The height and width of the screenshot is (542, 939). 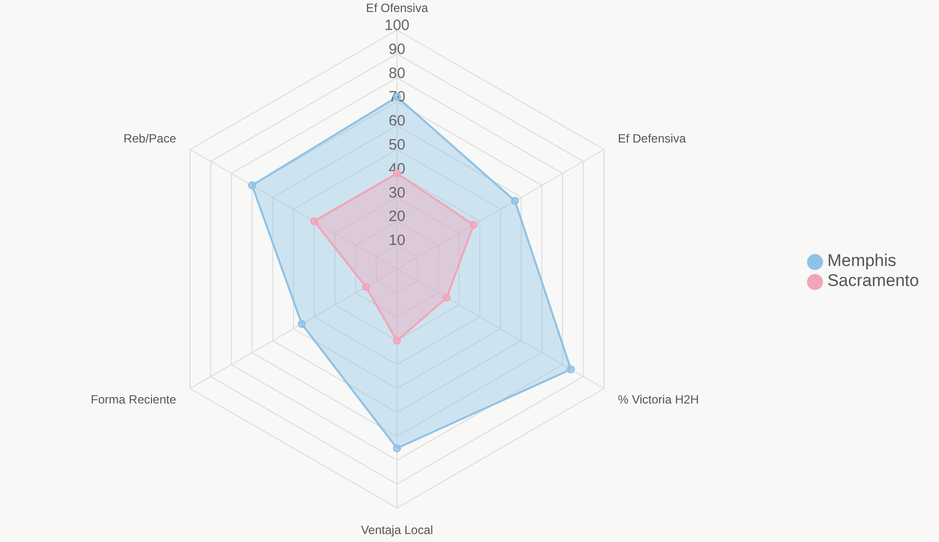 What do you see at coordinates (658, 399) in the screenshot?
I see `spoke-label: % Victoria H2H` at bounding box center [658, 399].